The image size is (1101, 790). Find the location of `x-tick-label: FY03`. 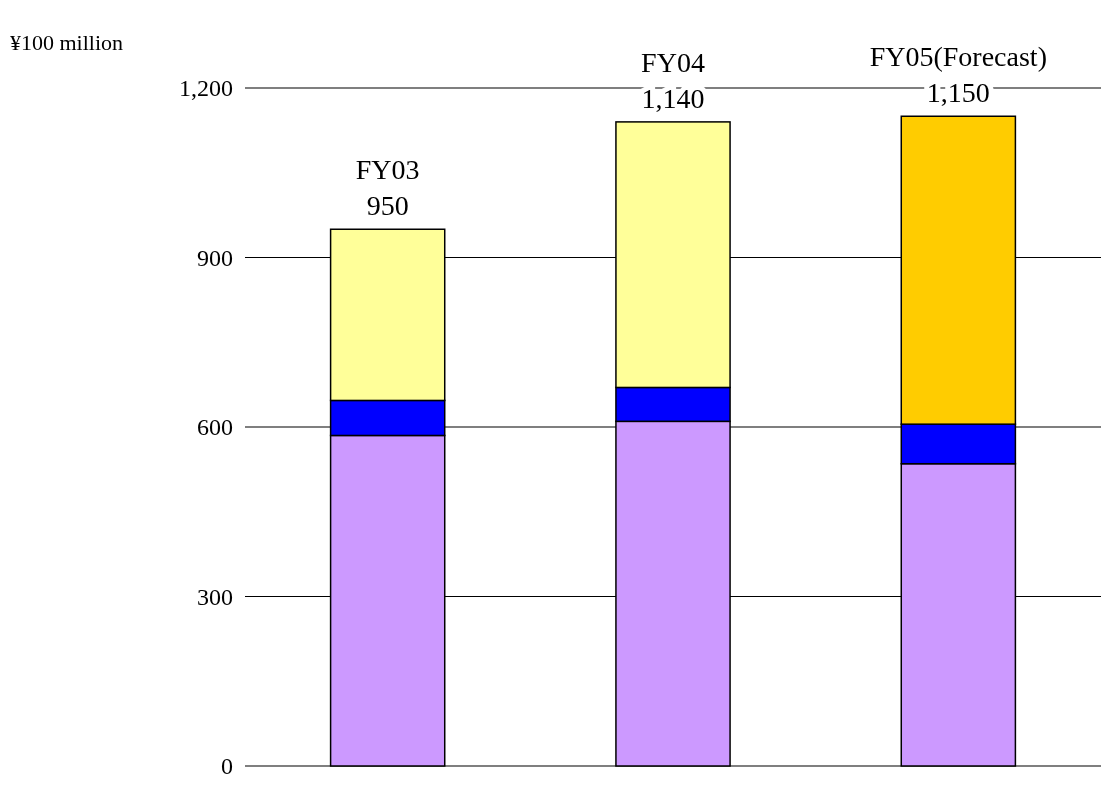

x-tick-label: FY03 is located at coordinates (387, 170).